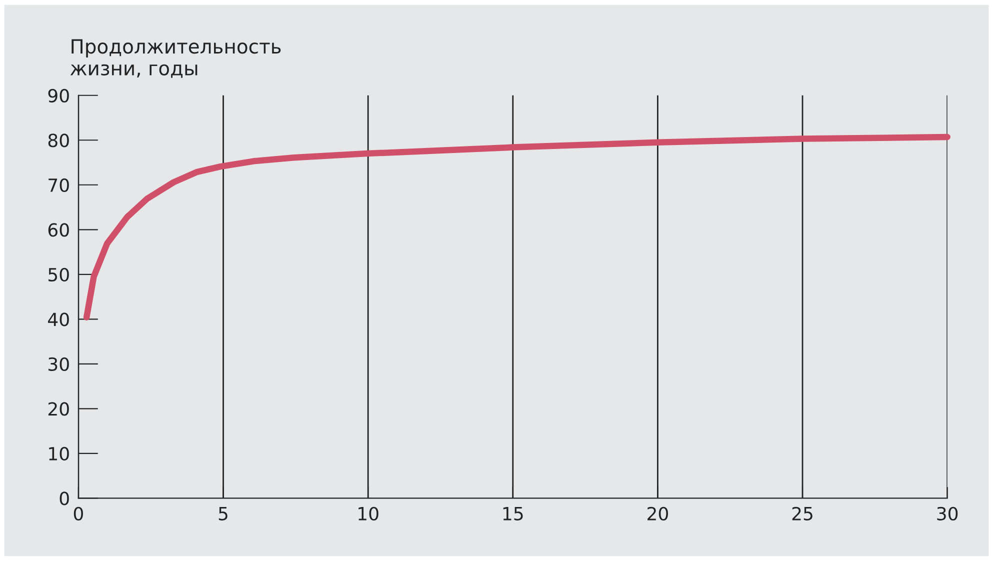 The height and width of the screenshot is (561, 993). What do you see at coordinates (175, 58) in the screenshot?
I see `y-axis-title: Продолжительность жизни, годы` at bounding box center [175, 58].